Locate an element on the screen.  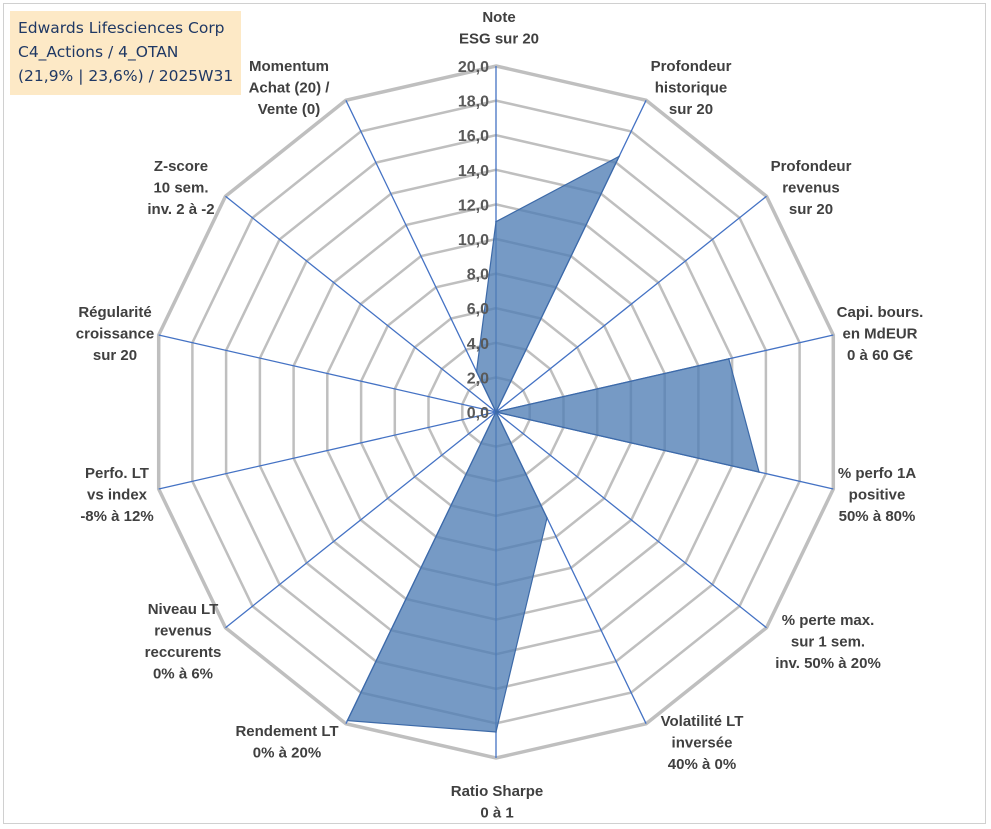
tick-label: 10,0 is located at coordinates (473, 240).